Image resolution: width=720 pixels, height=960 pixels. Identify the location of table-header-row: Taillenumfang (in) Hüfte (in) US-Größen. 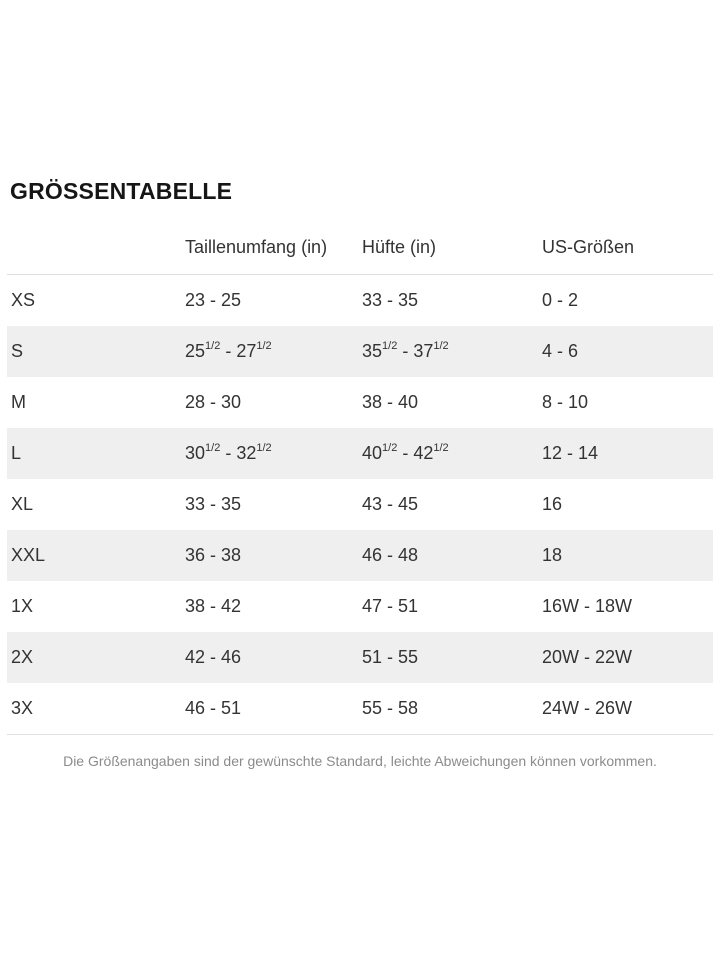
(360, 251).